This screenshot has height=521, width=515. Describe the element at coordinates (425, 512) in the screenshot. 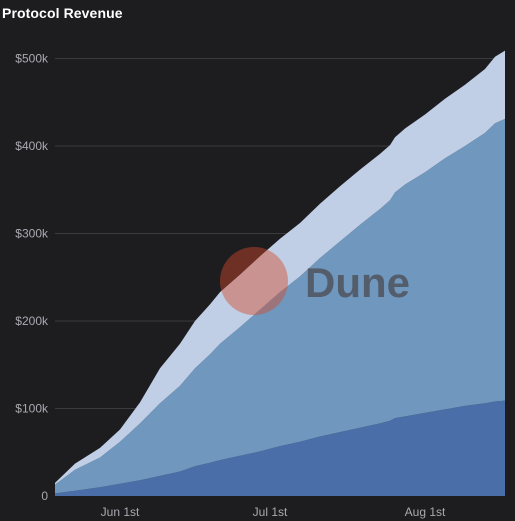

I see `x-tick-label: Aug 1st` at that location.